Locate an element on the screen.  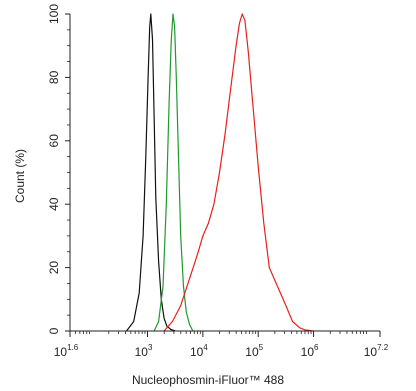
x-tick-label: 10⁴ is located at coordinates (199, 351).